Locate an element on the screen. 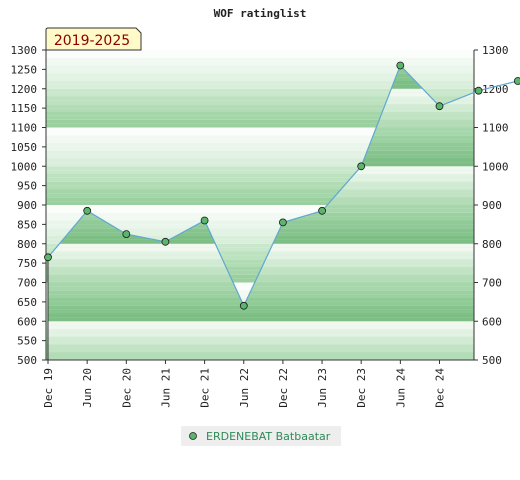  y-left-tick-label: 600 is located at coordinates (27, 321).